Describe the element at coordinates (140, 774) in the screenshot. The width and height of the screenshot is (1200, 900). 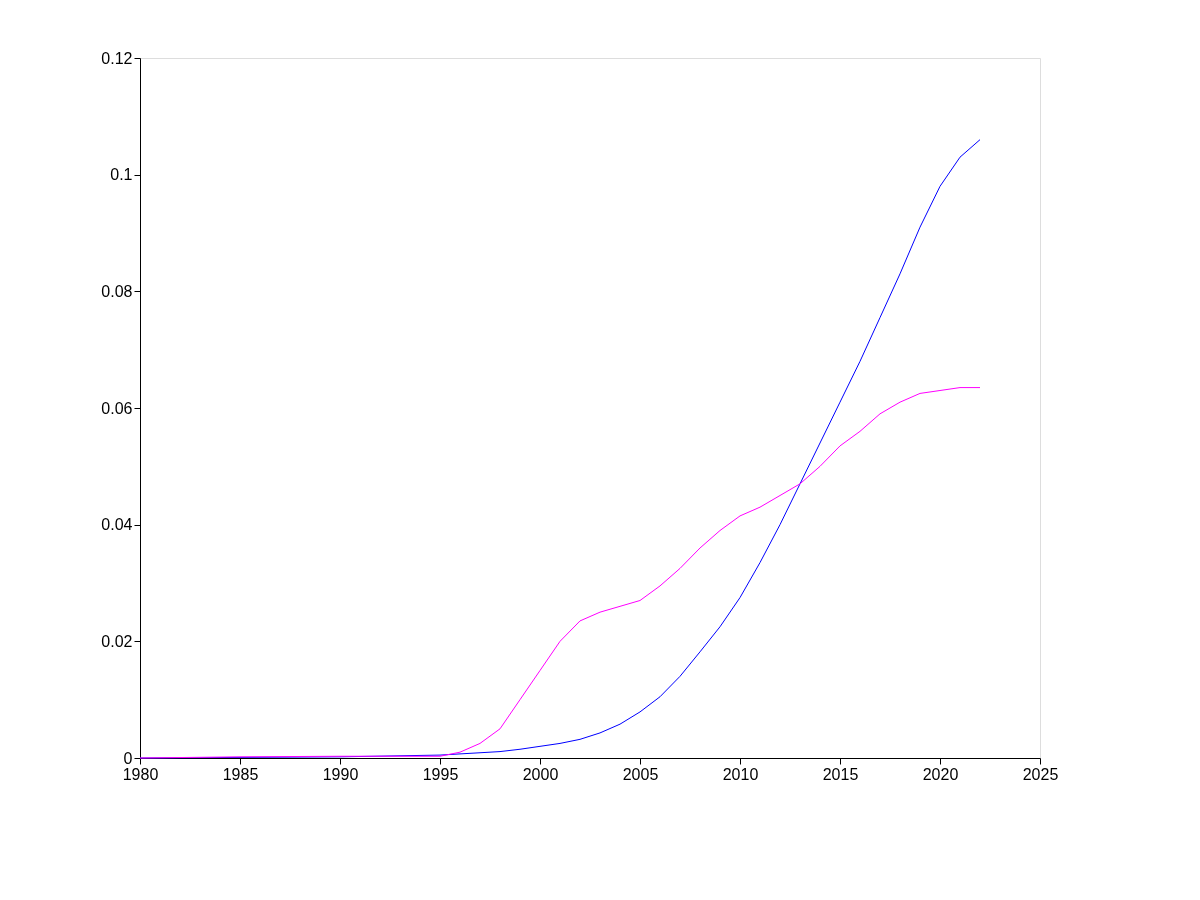
I see `x-tick-label: 1980` at that location.